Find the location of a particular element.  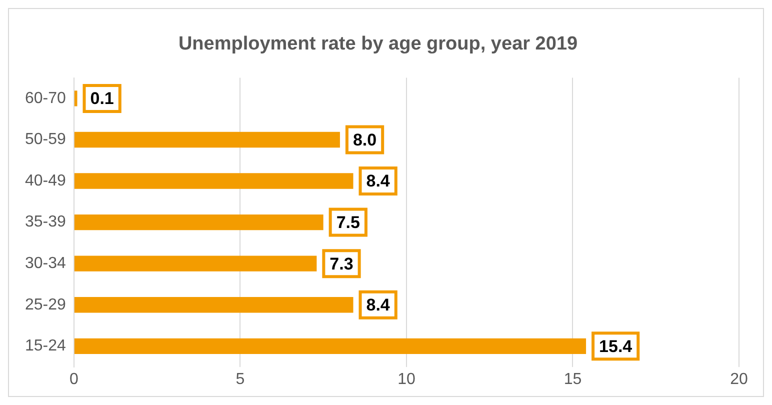

data-label: 7.5 is located at coordinates (348, 222).